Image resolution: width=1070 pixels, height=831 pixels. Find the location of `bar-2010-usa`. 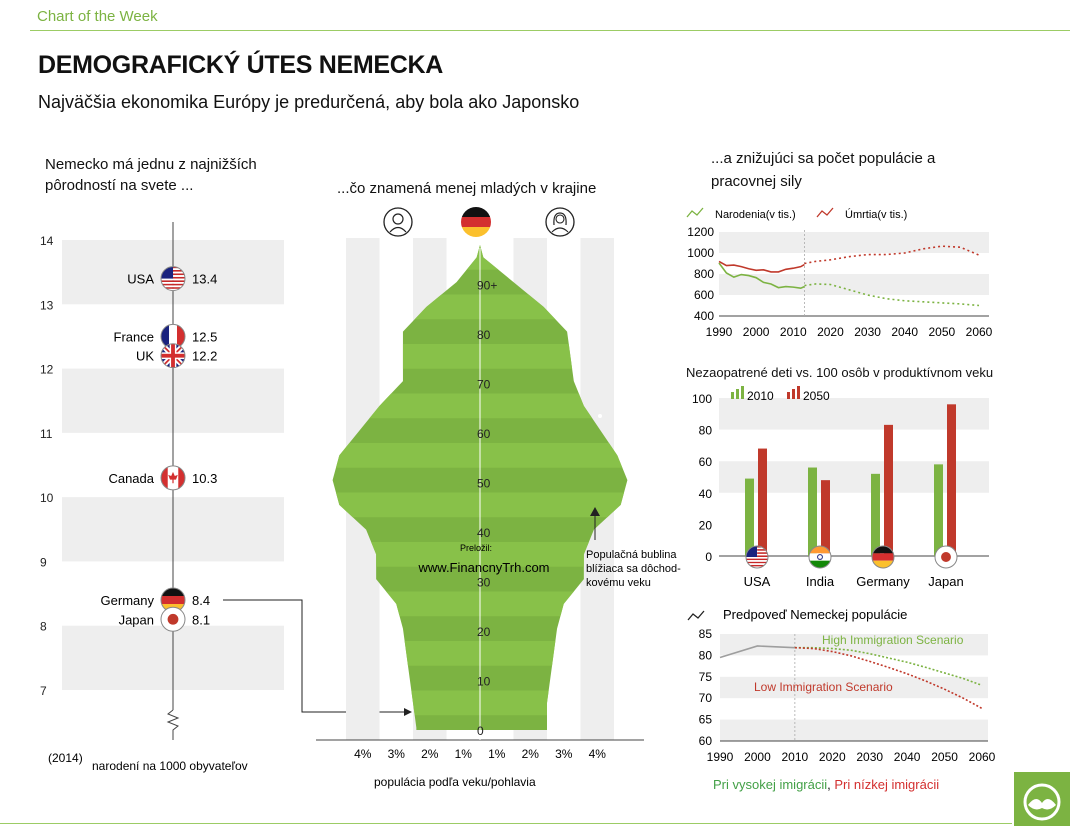

bar-2010-usa is located at coordinates (749, 517).